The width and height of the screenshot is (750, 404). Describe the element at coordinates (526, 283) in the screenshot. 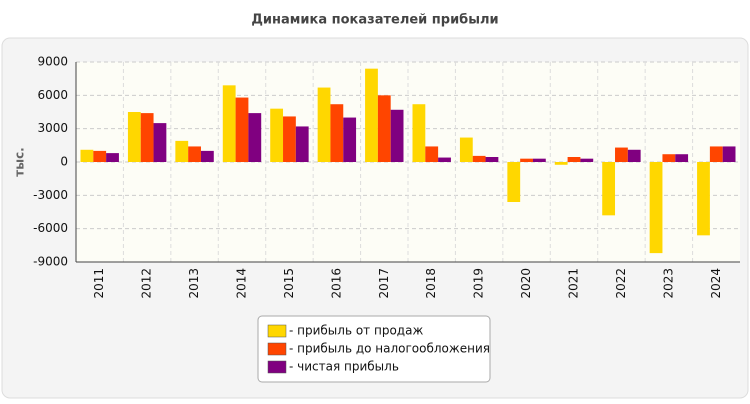

I see `x-tick-label: 2020` at that location.